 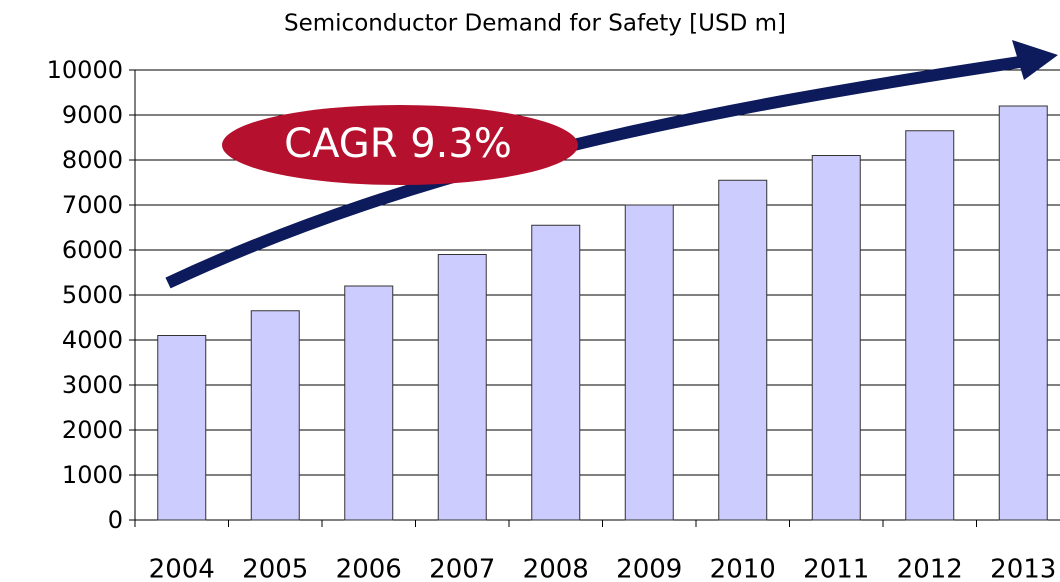 What do you see at coordinates (649, 568) in the screenshot?
I see `x-tick-label: 2009` at bounding box center [649, 568].